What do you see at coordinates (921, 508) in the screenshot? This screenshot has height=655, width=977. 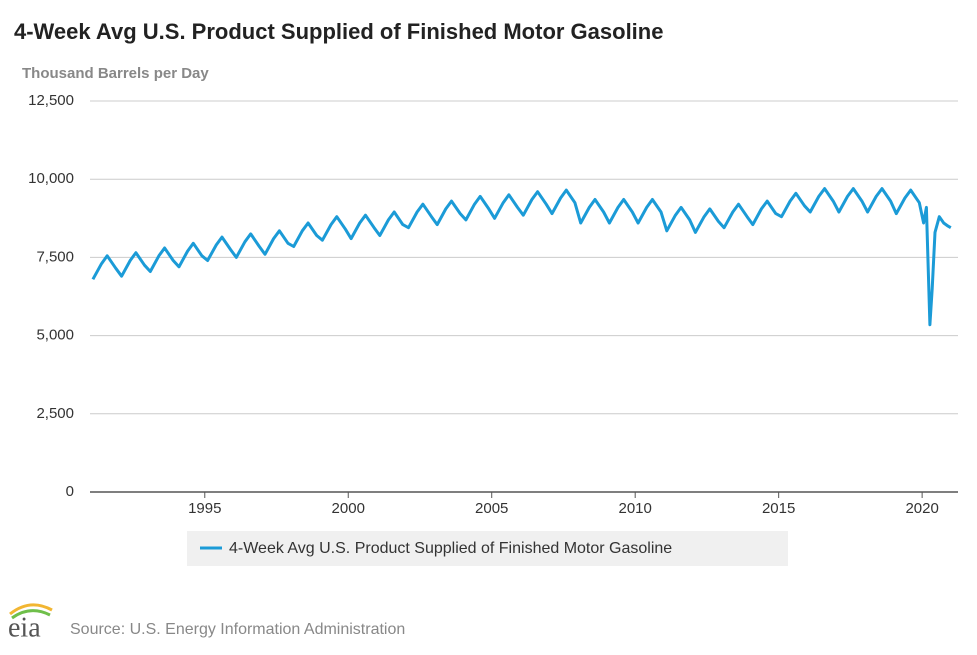 I see `x-tick-label: 2020` at bounding box center [921, 508].